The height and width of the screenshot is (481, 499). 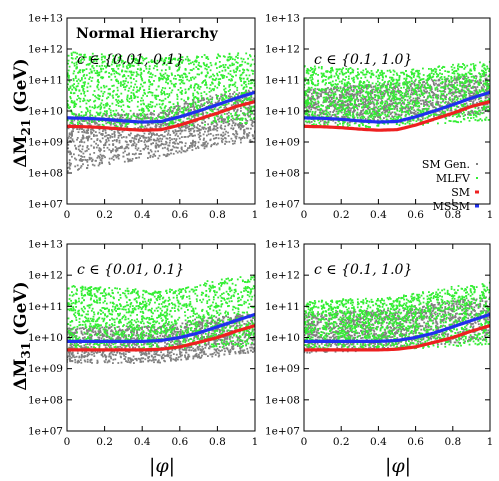 I want to click on y-tick-label: 1e+09, so click(x=45, y=143).